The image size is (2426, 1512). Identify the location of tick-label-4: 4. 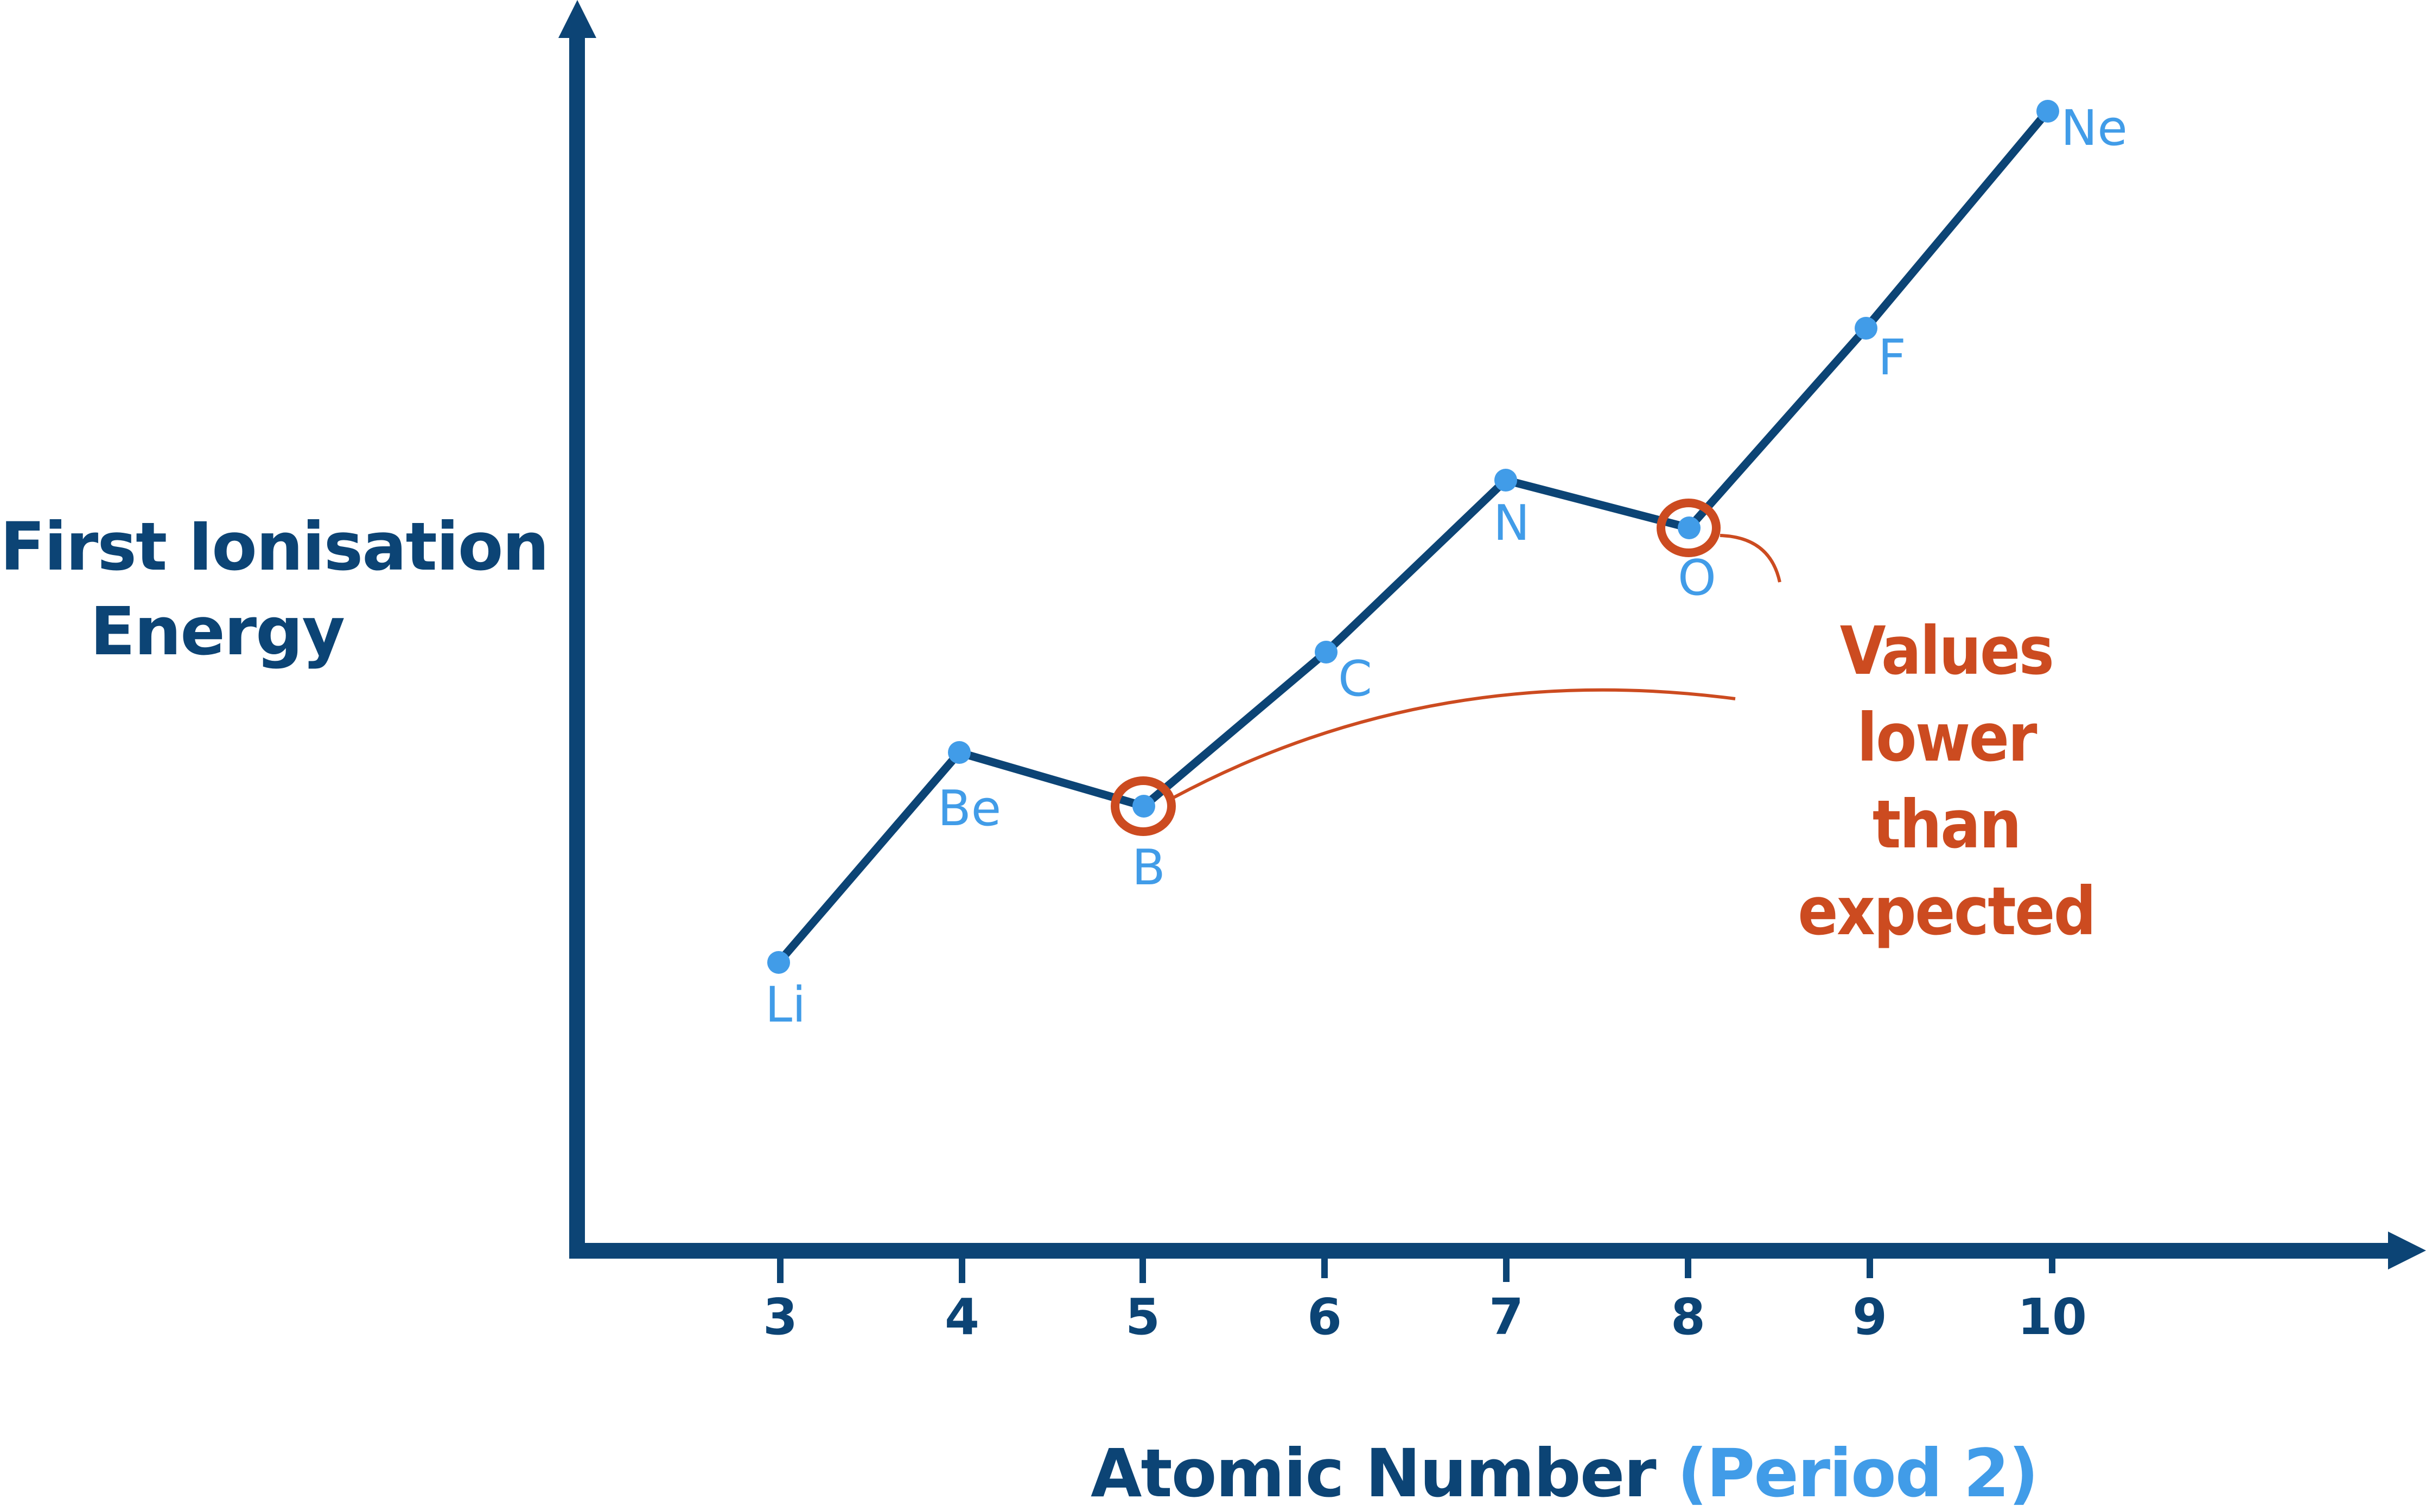
(962, 1317).